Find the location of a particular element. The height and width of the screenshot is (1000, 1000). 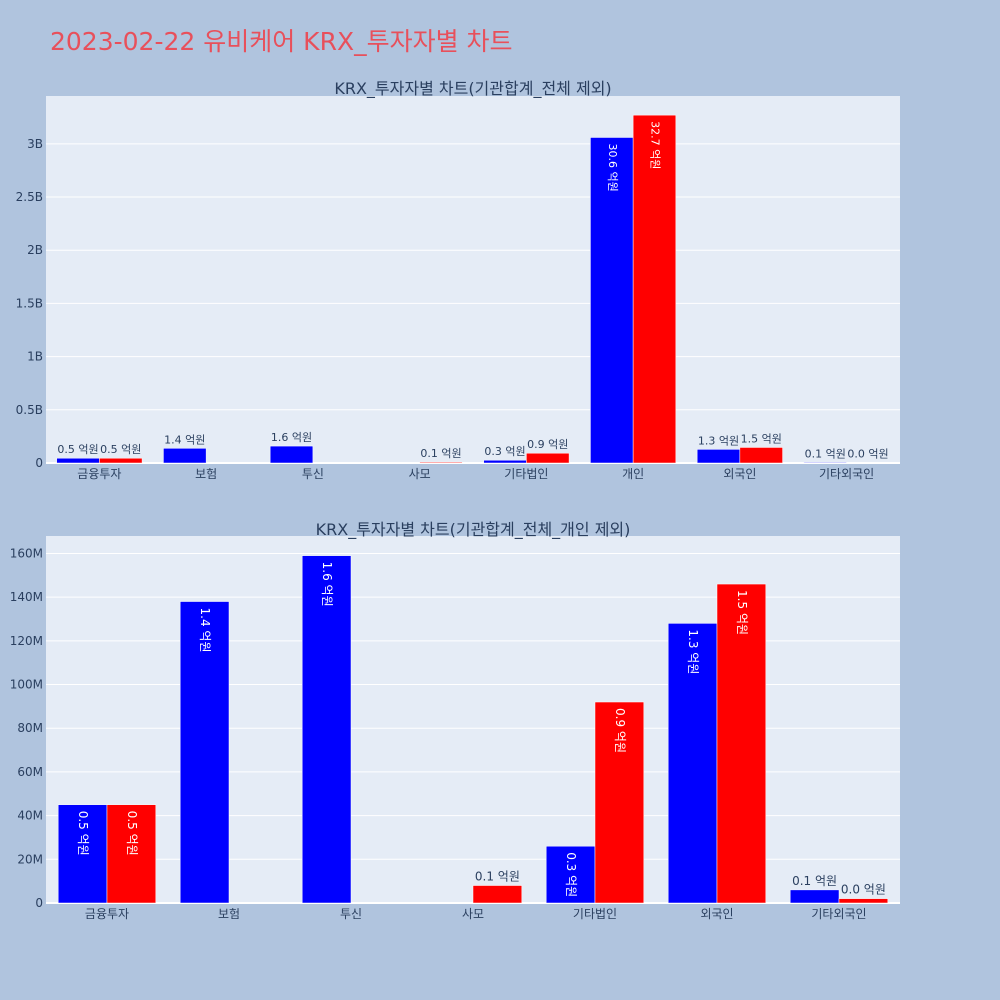

y-tick-label: 40M is located at coordinates (30, 816).